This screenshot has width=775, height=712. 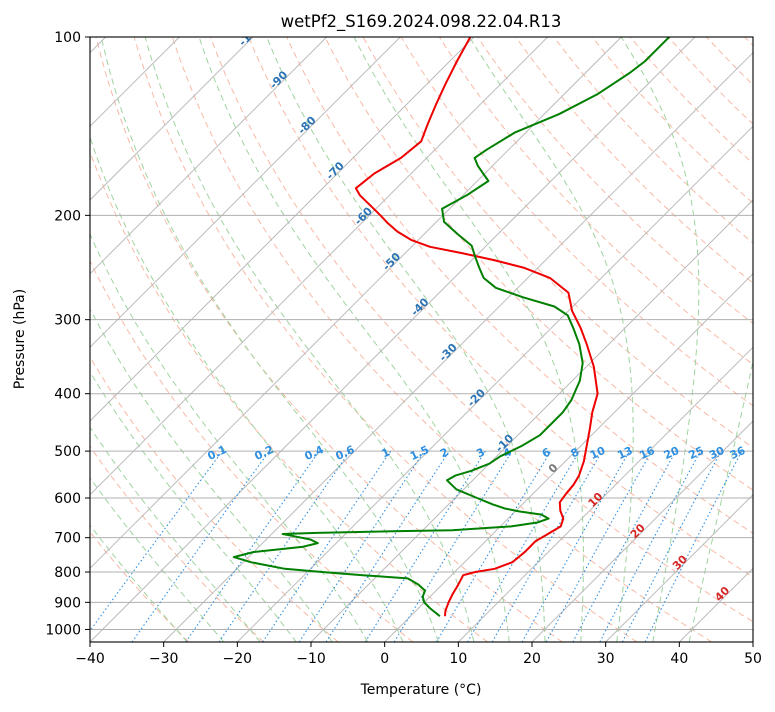 I want to click on y-tick-label: 600, so click(x=67, y=499).